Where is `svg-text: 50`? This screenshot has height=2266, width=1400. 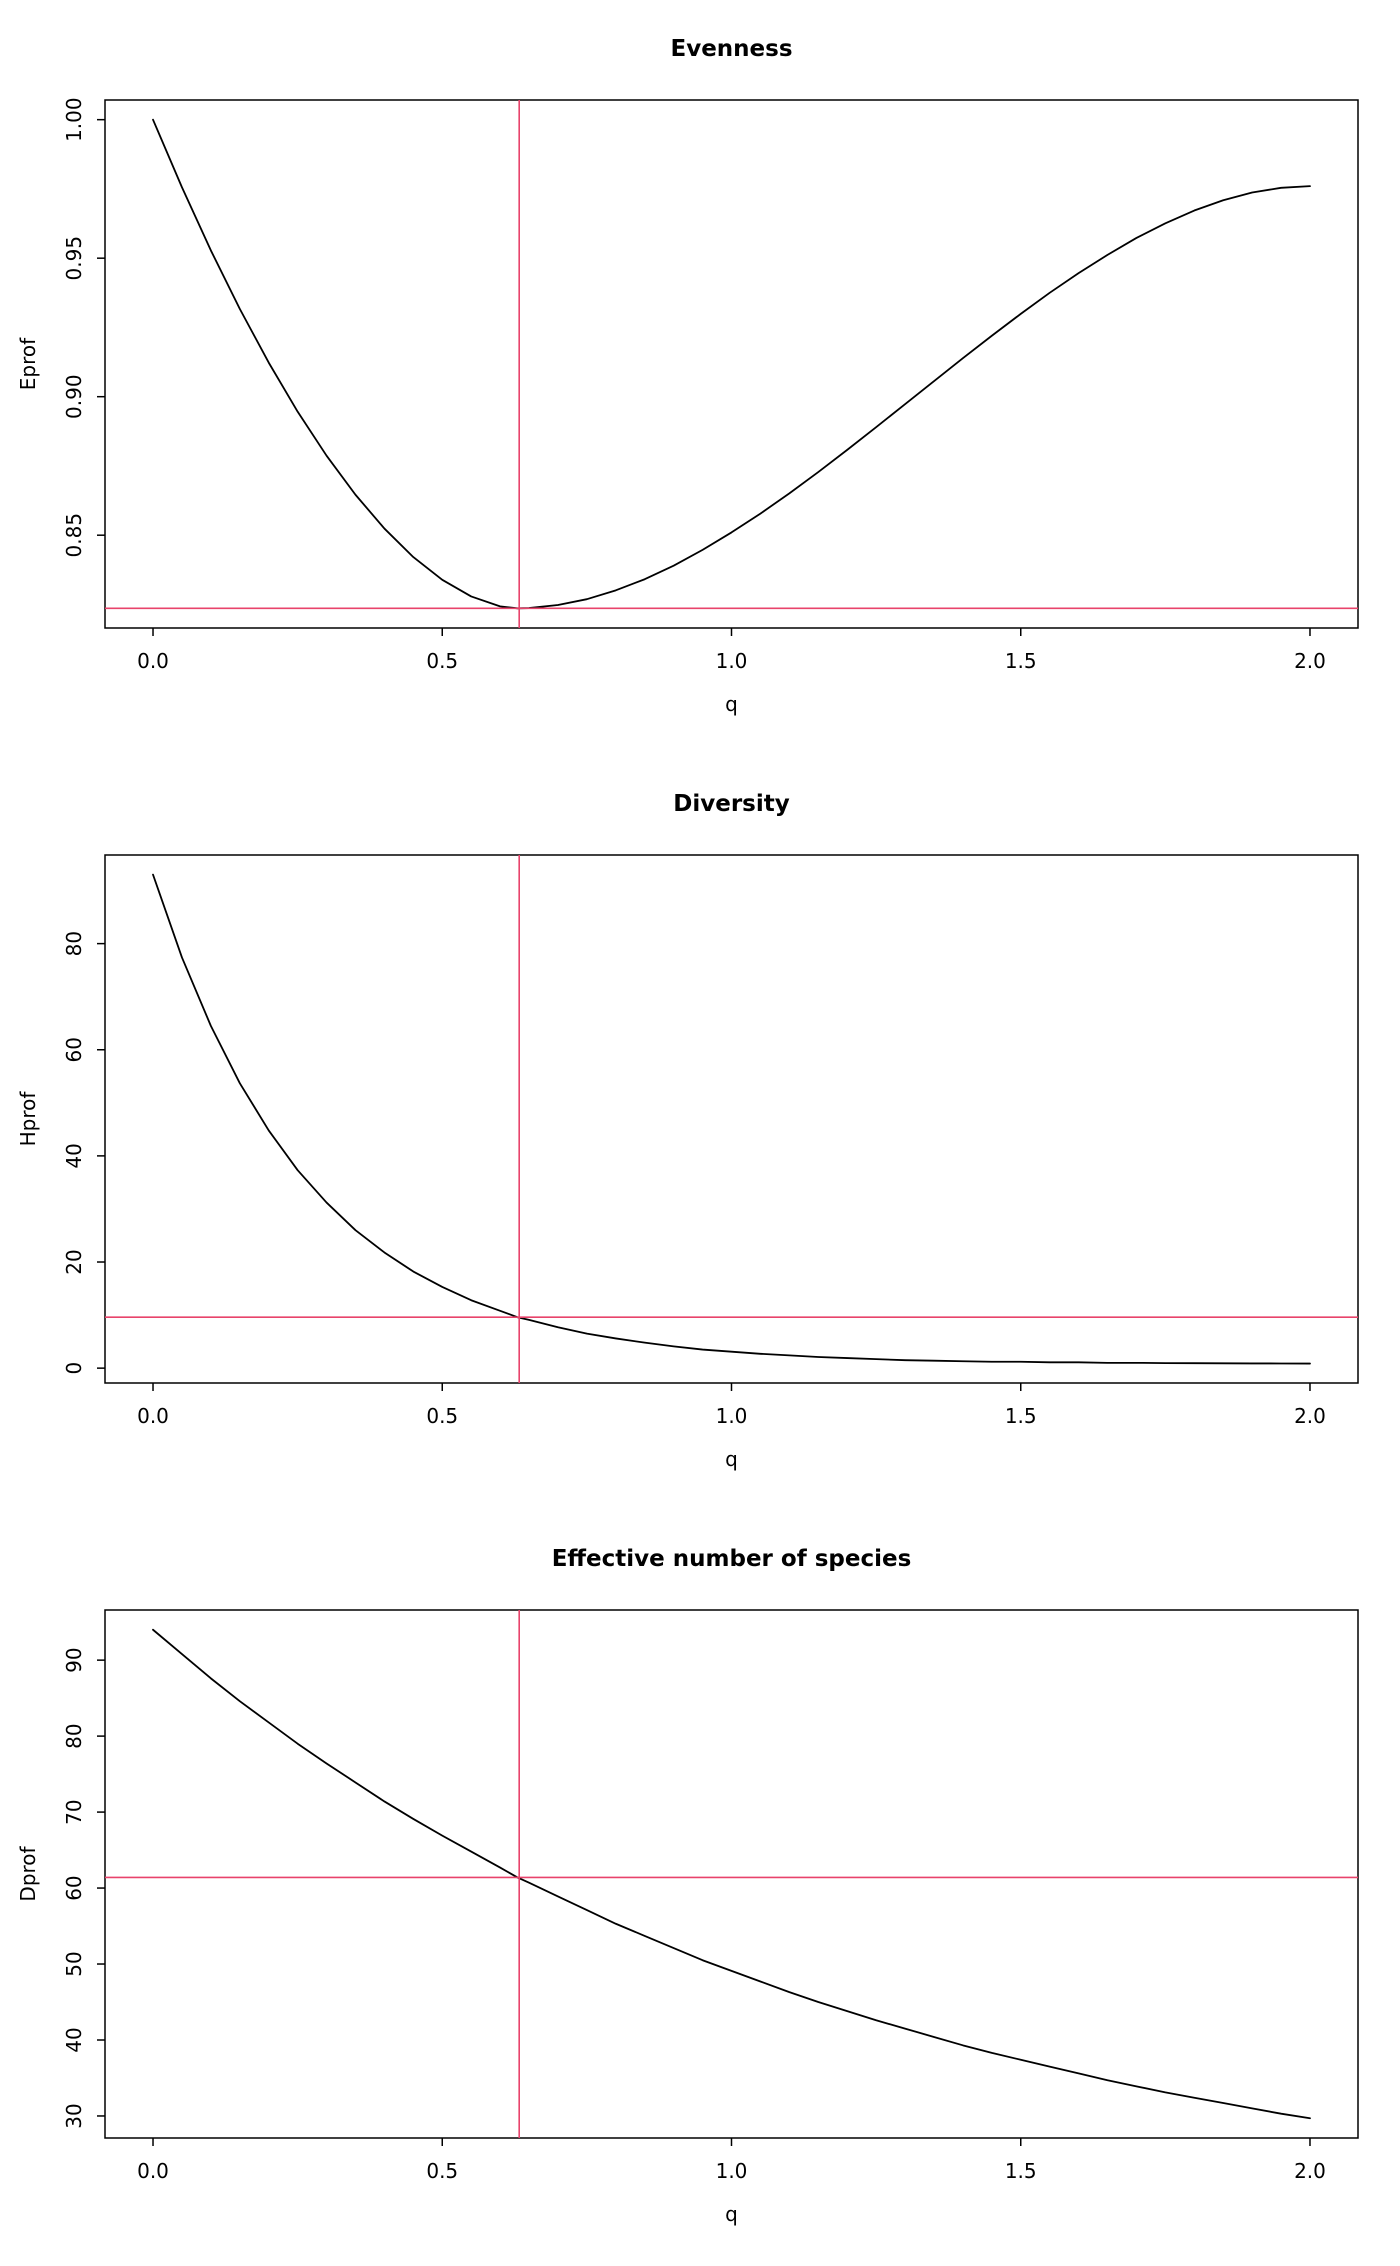 svg-text: 50 is located at coordinates (74, 1963).